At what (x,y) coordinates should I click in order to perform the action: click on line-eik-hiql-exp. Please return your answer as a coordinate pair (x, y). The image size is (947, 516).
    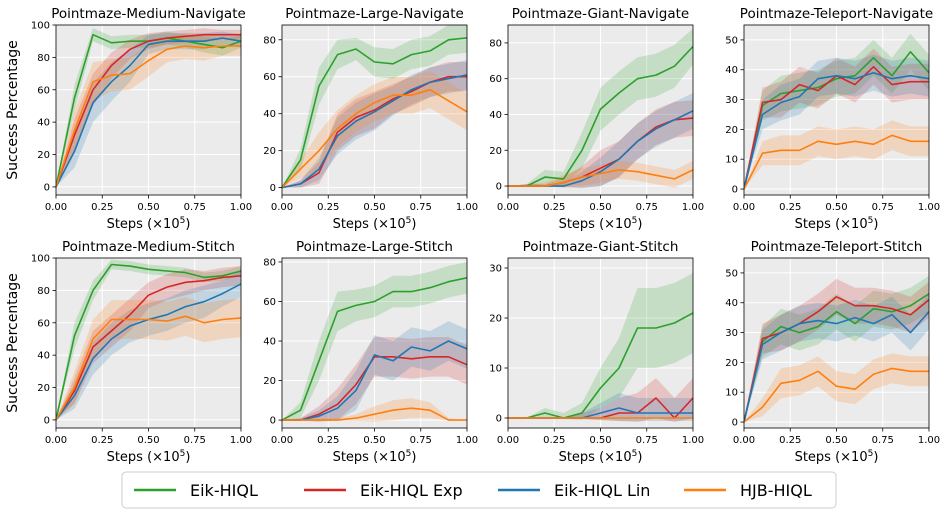
    Looking at the image, I should click on (148, 110).